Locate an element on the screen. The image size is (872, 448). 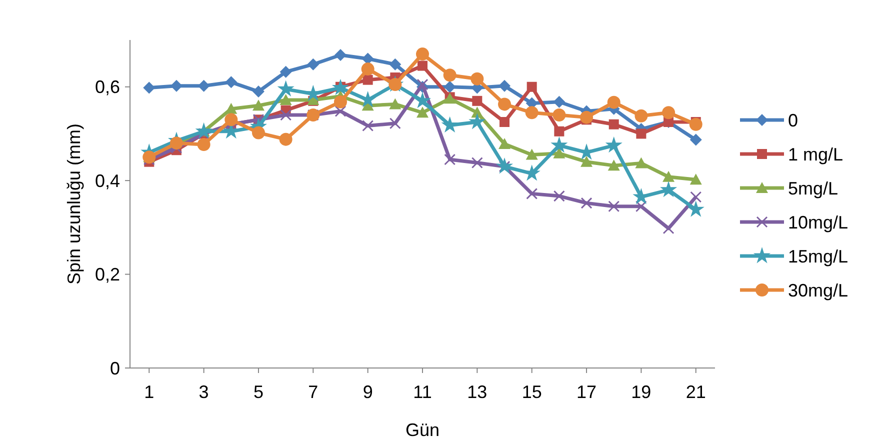
x-tick-label: 3 is located at coordinates (203, 392).